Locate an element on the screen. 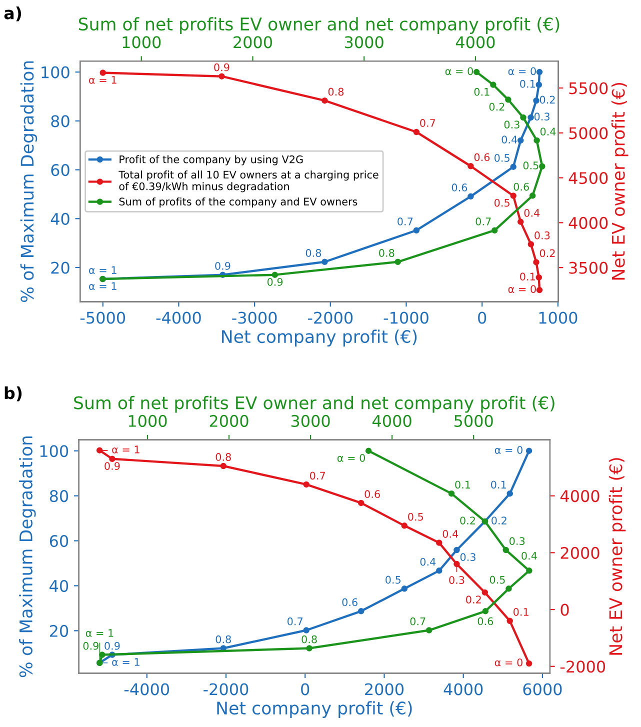 The image size is (641, 727). x-tick-label: -1000 is located at coordinates (406, 318).